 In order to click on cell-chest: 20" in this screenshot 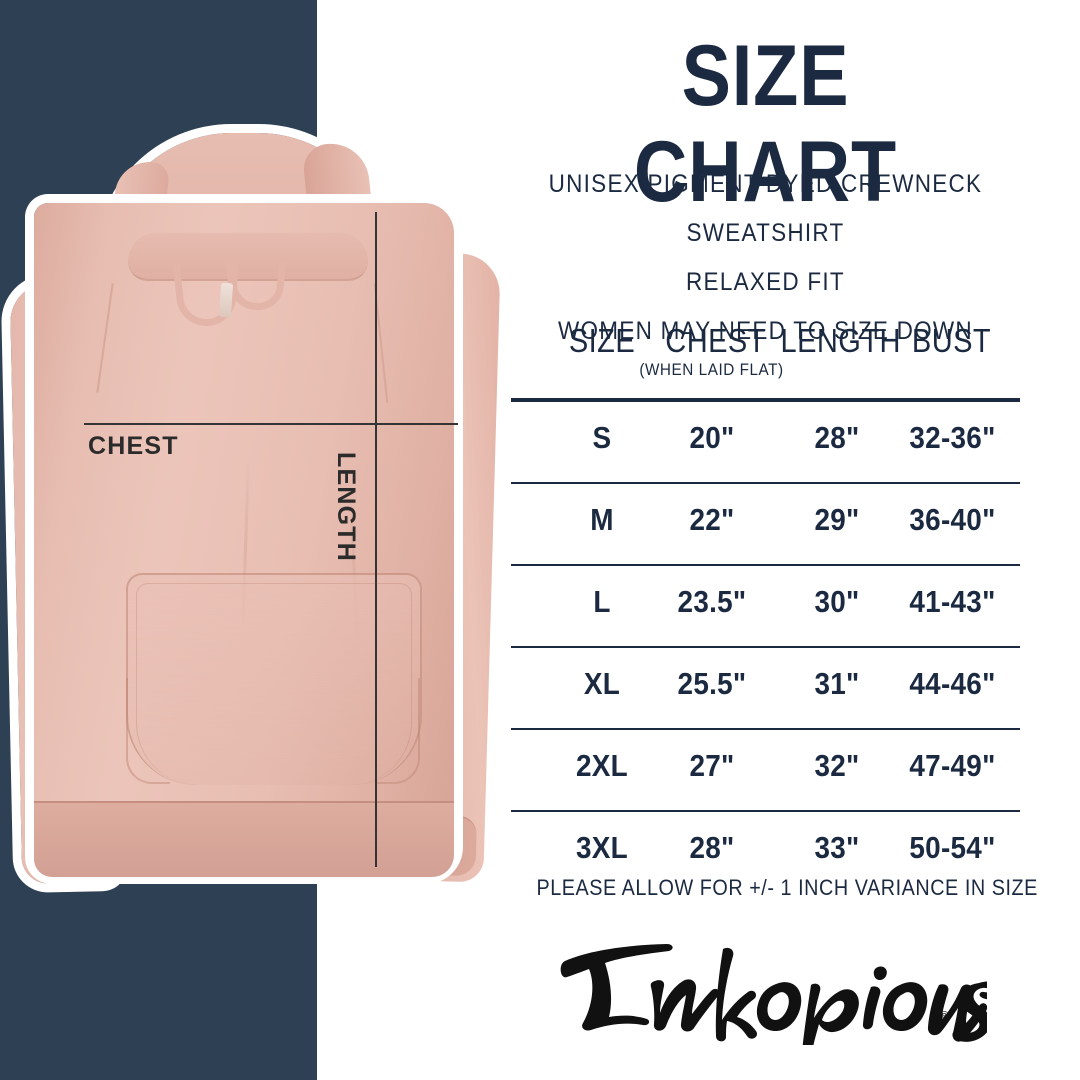, I will do `click(712, 437)`.